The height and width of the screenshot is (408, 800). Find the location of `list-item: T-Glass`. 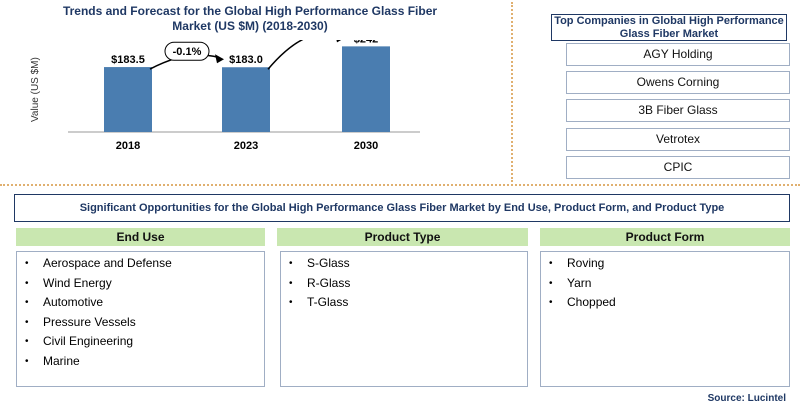

list-item: T-Glass is located at coordinates (404, 303).